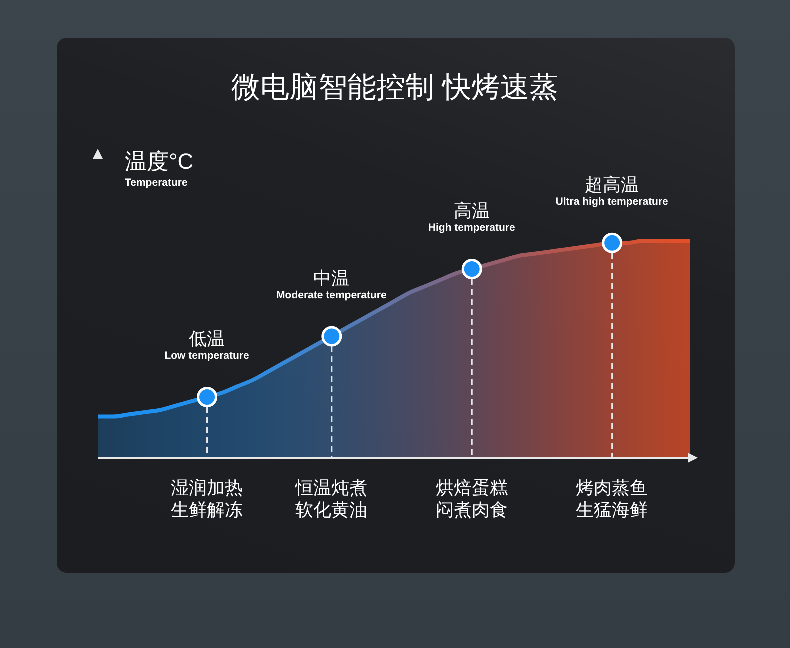 Image resolution: width=790 pixels, height=648 pixels. I want to click on chart-title: 微电脑智能控制 快烤速蒸, so click(395, 88).